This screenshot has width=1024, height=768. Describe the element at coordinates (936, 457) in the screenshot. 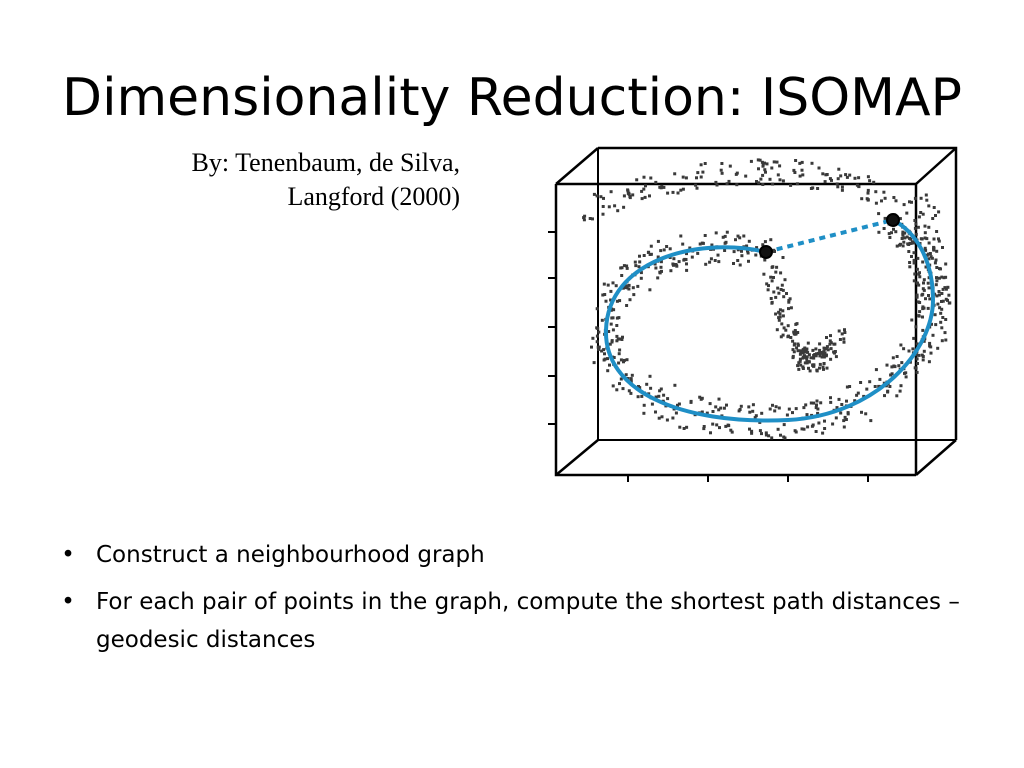

I see `box-edge-br` at that location.